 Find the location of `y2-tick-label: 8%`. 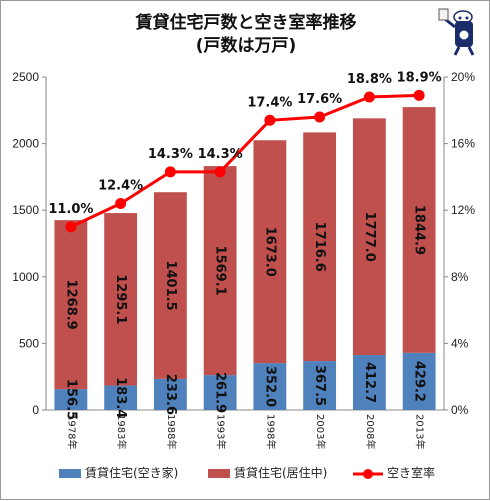

y2-tick-label: 8% is located at coordinates (460, 277).